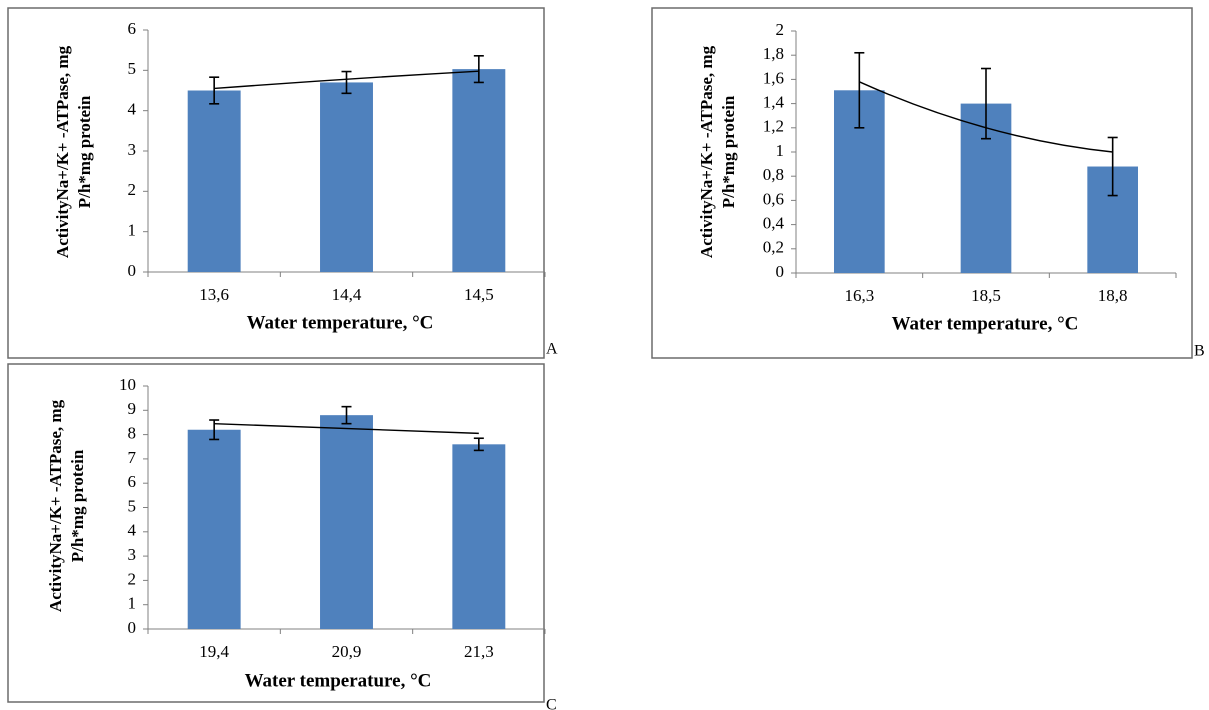 The height and width of the screenshot is (710, 1209). Describe the element at coordinates (132, 627) in the screenshot. I see `chart-c-y-tick-label: 0` at that location.